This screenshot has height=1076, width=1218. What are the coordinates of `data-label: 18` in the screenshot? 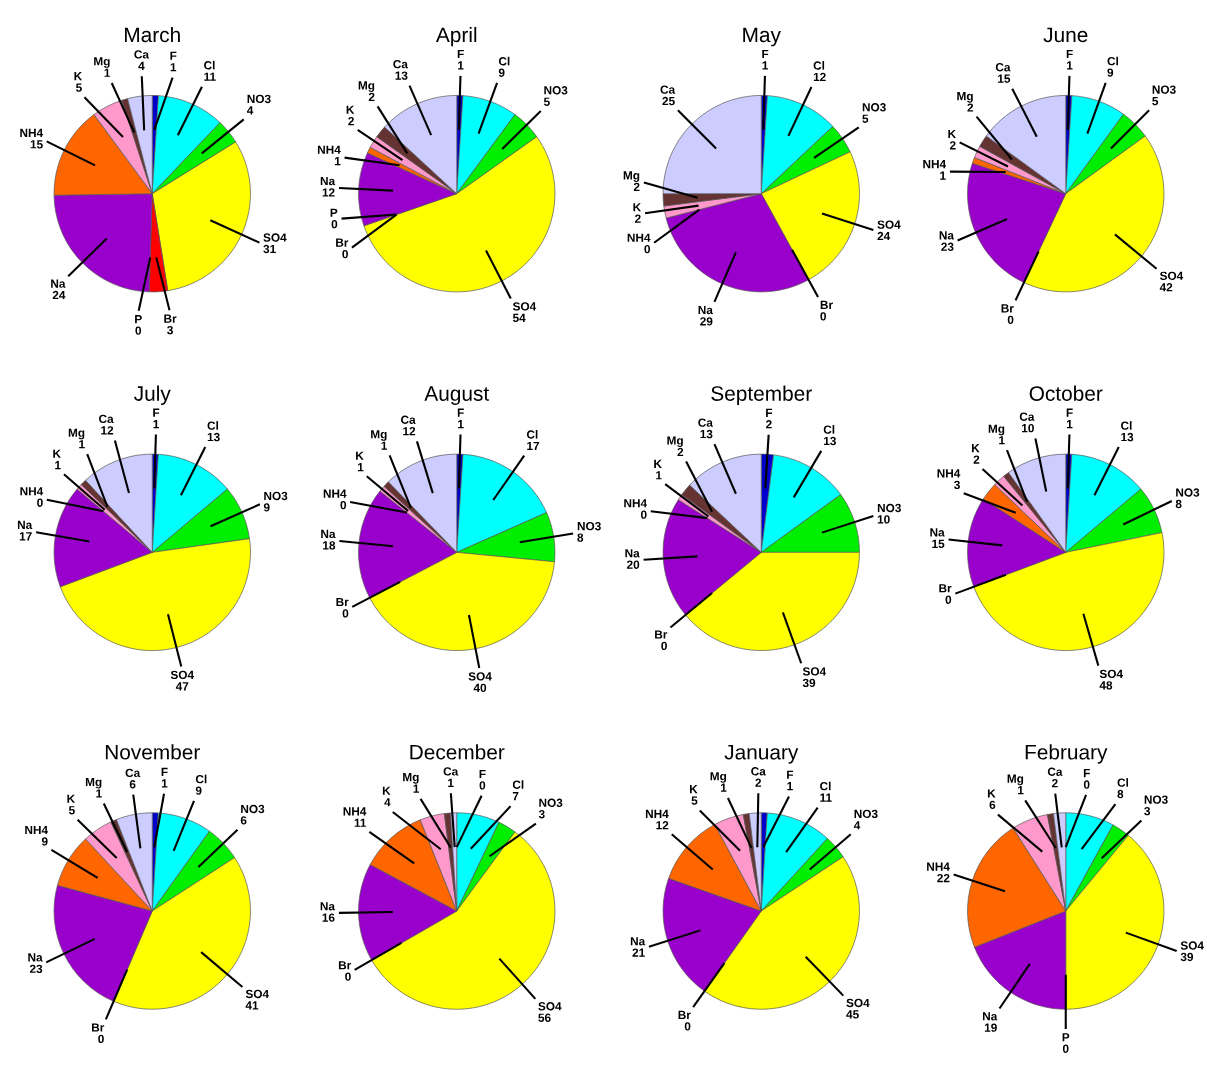 It's located at (329, 545).